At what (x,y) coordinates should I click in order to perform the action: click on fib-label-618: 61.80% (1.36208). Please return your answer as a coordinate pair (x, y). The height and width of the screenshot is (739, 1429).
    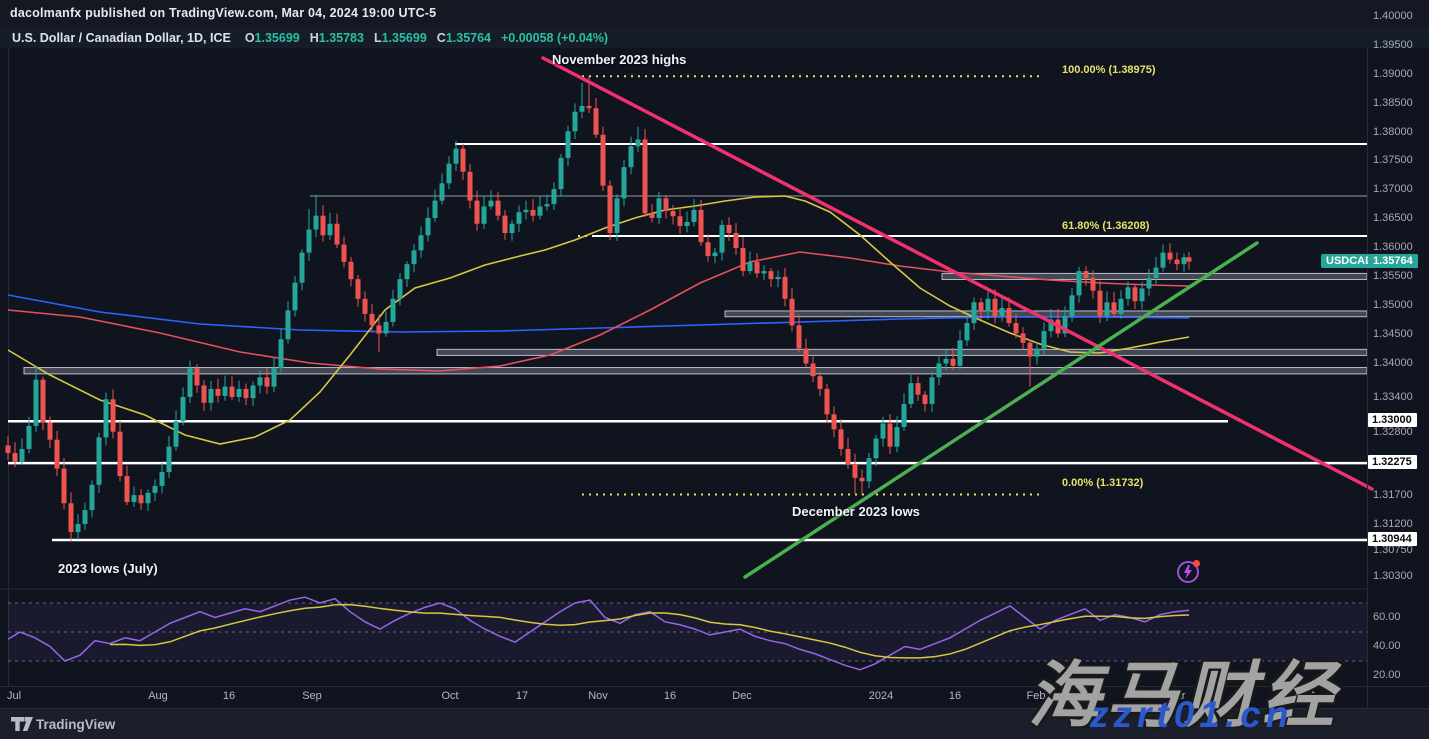
    Looking at the image, I should click on (1106, 226).